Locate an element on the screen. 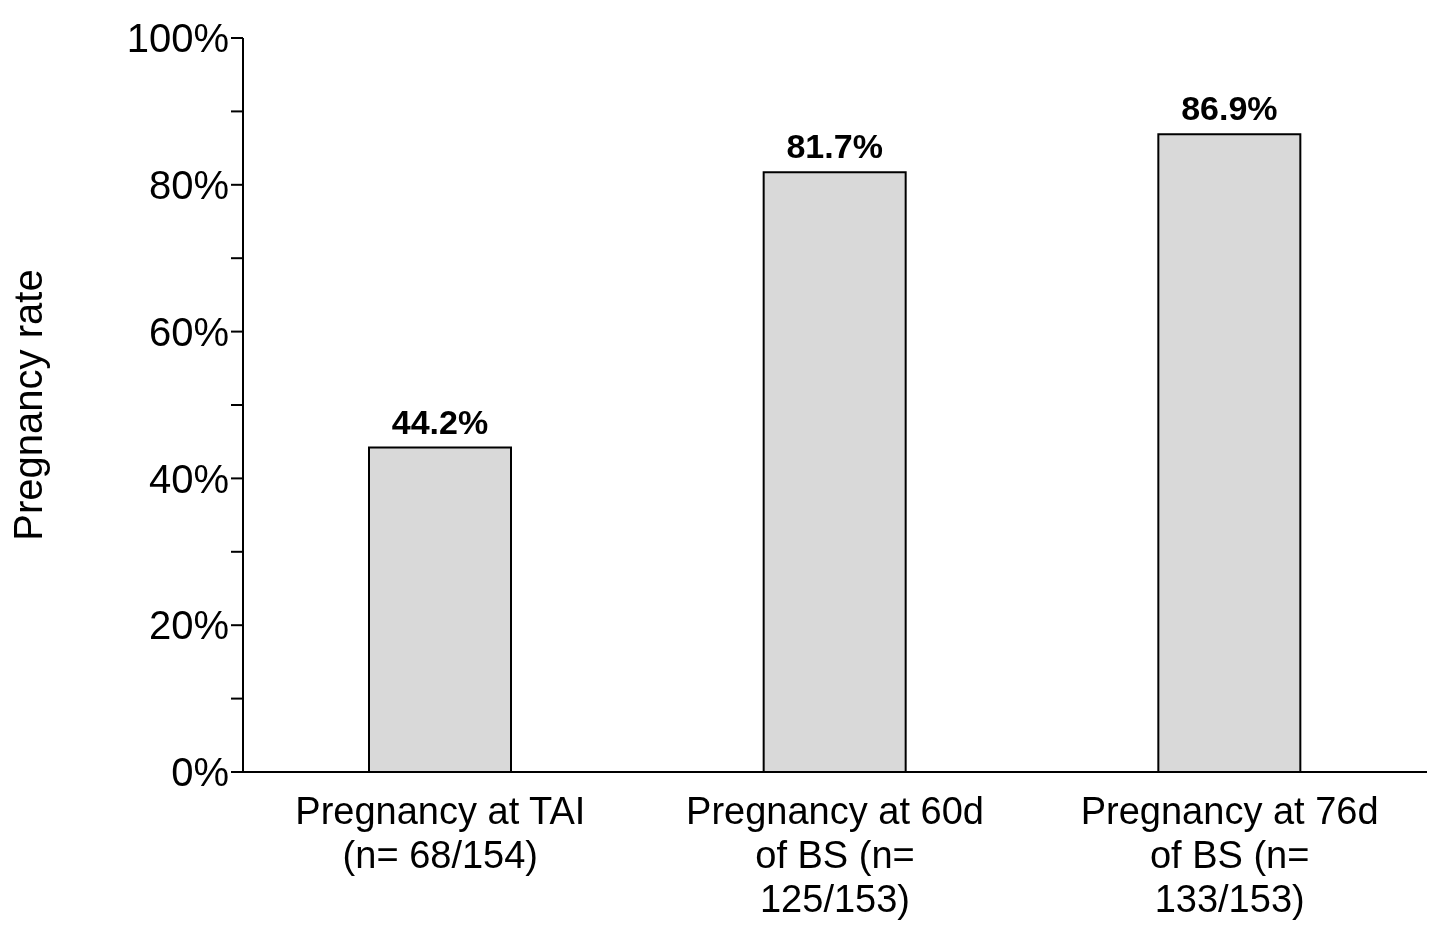 This screenshot has height=950, width=1435. y-tick-label: 40% is located at coordinates (188, 478).